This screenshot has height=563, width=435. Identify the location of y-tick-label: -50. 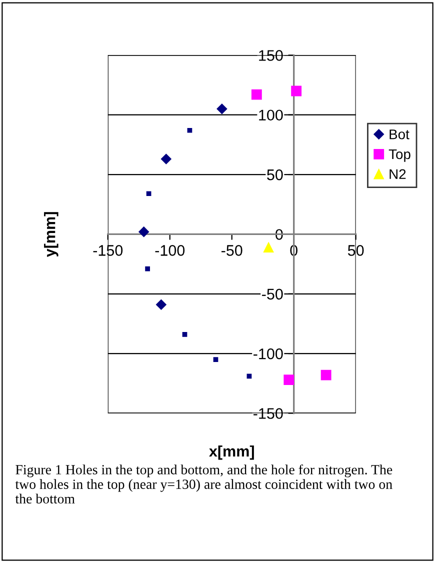
(272, 294).